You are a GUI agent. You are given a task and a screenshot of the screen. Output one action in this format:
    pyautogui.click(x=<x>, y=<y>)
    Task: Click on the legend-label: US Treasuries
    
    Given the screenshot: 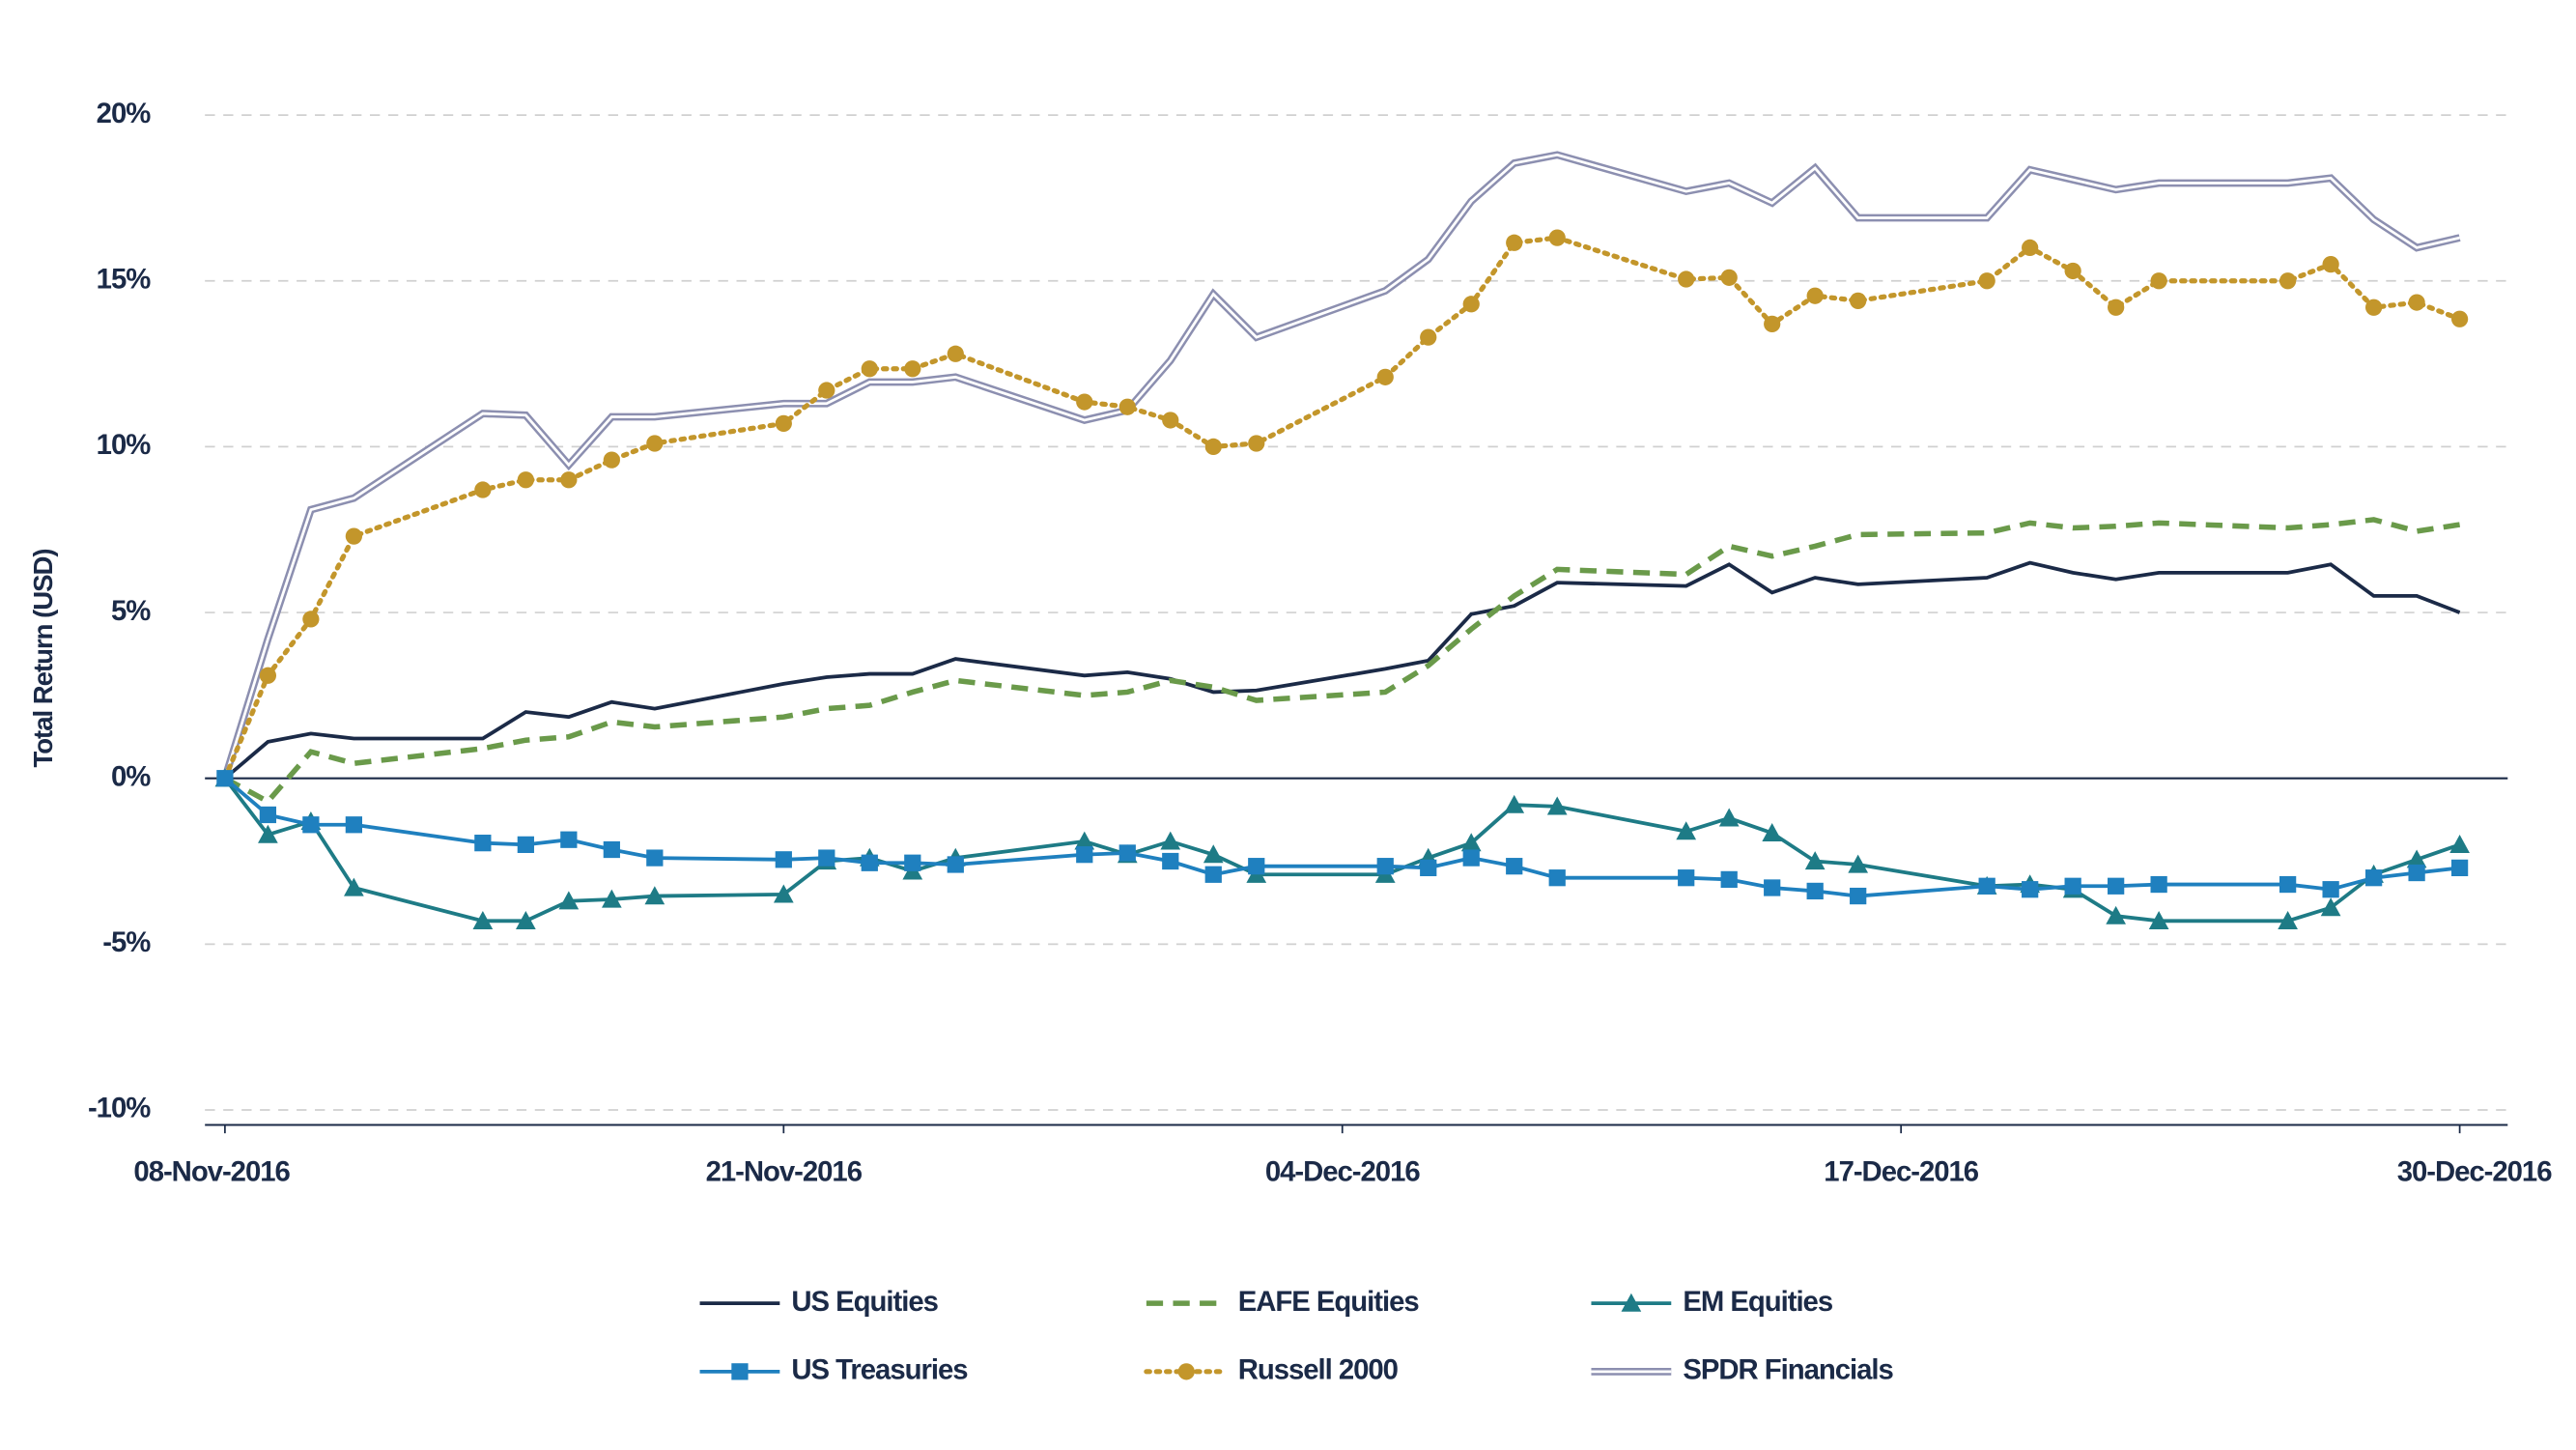 What is the action you would take?
    pyautogui.click(x=879, y=1370)
    